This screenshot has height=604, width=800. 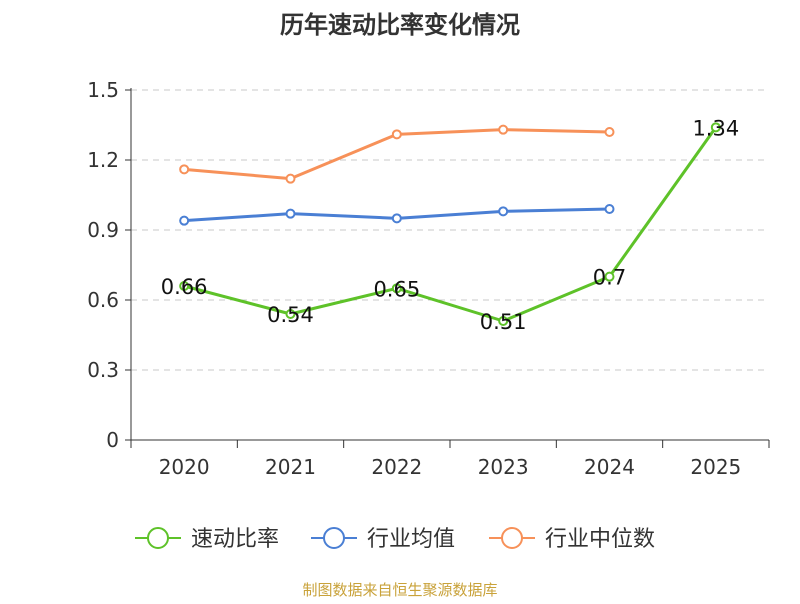 I want to click on y-tick-label: 0.3, so click(x=103, y=370).